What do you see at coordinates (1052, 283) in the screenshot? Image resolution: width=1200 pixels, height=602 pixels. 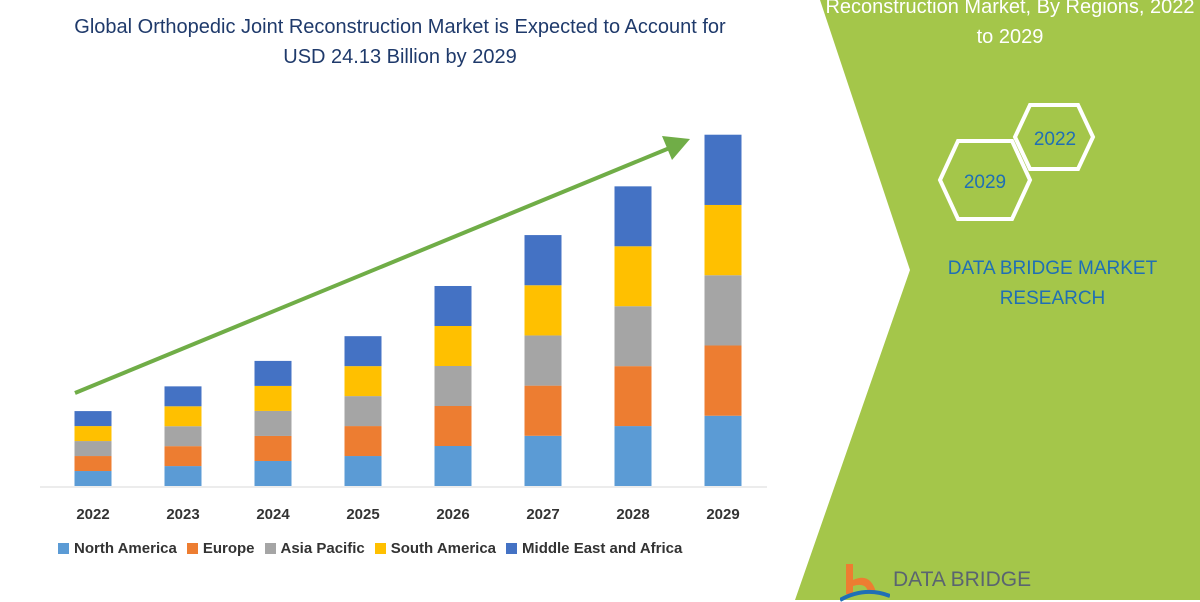 I see `brand-name: DATA BRIDGE MARKET RESEARCH` at bounding box center [1052, 283].